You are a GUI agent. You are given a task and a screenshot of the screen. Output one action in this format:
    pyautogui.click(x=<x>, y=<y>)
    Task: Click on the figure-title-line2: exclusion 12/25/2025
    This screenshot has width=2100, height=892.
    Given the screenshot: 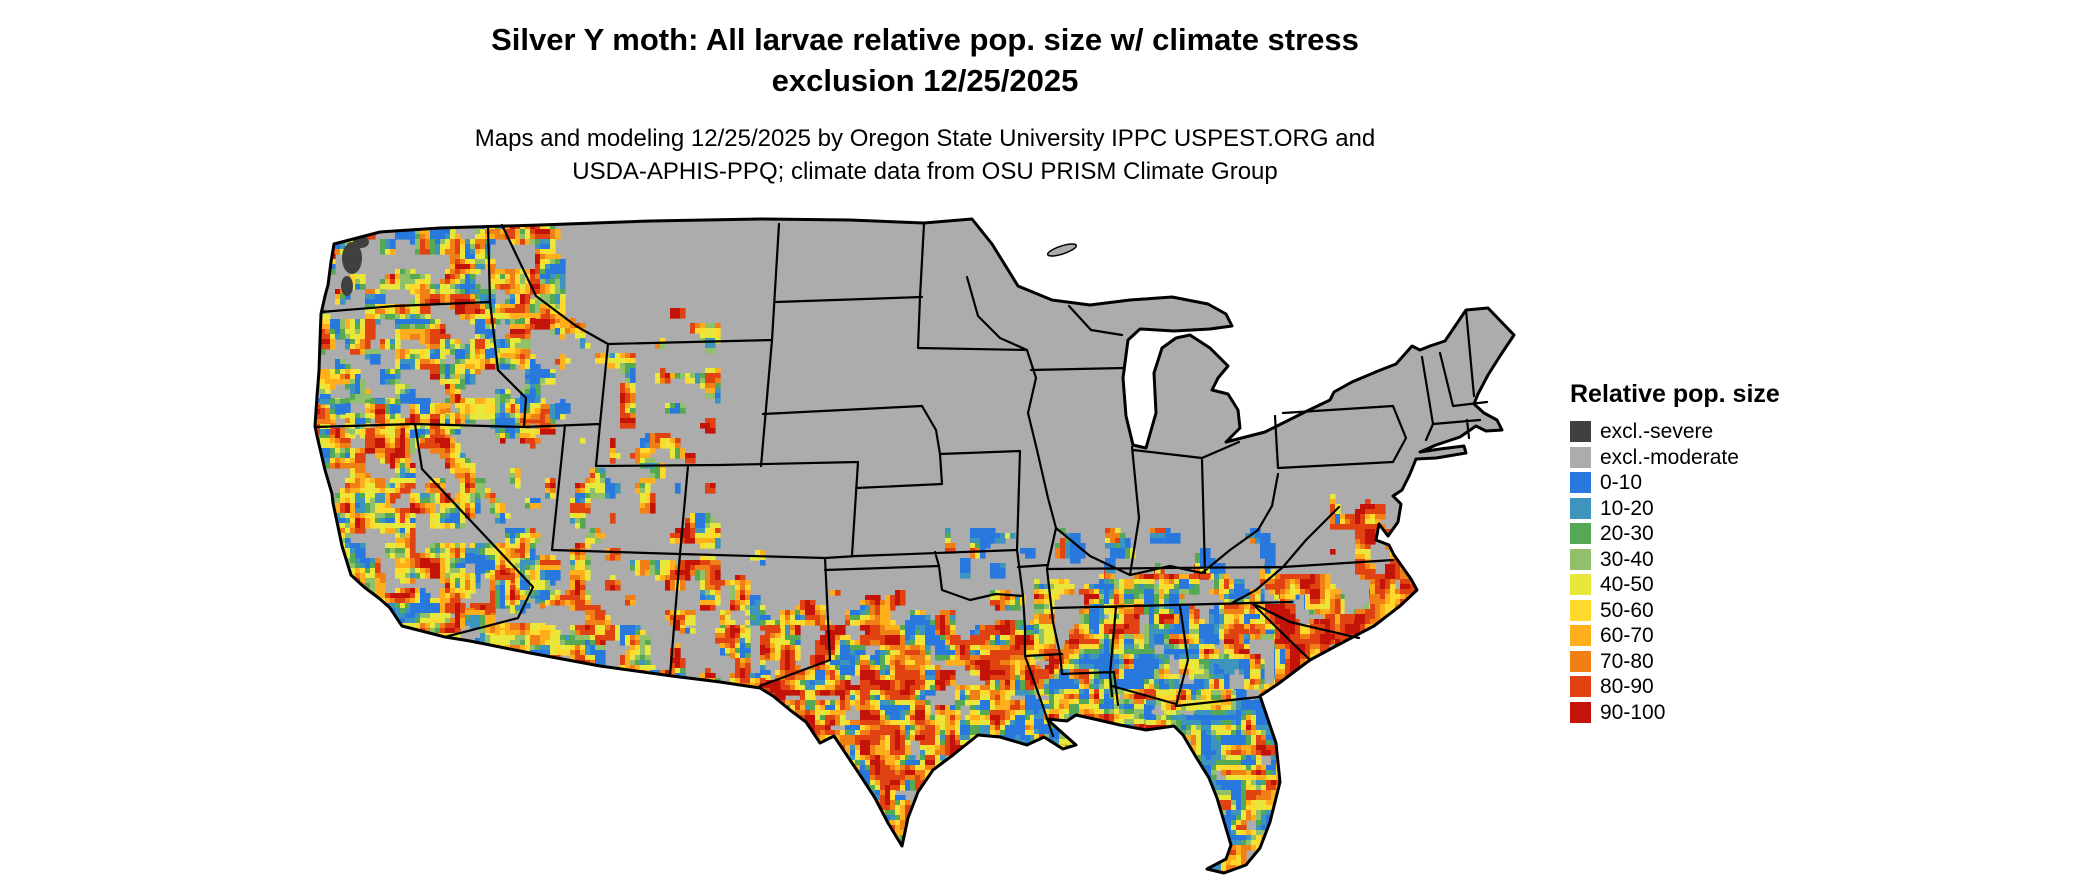 What is the action you would take?
    pyautogui.click(x=925, y=80)
    